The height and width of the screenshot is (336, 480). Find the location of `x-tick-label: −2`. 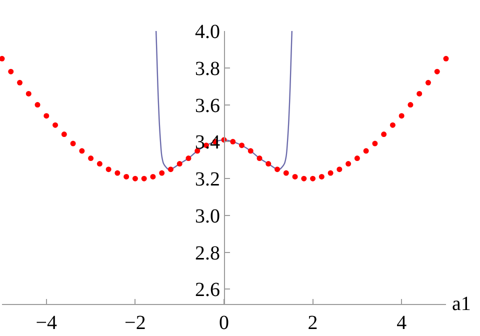

x-tick-label: −2 is located at coordinates (135, 323).